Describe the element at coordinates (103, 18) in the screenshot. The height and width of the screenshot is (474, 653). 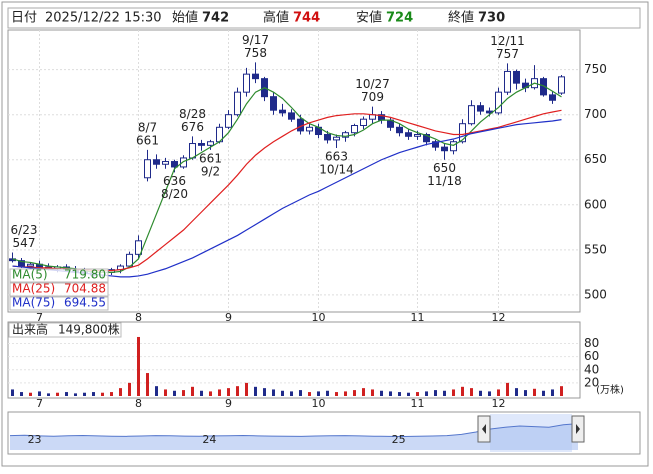
I see `date: 2025/12/22 15:30` at that location.